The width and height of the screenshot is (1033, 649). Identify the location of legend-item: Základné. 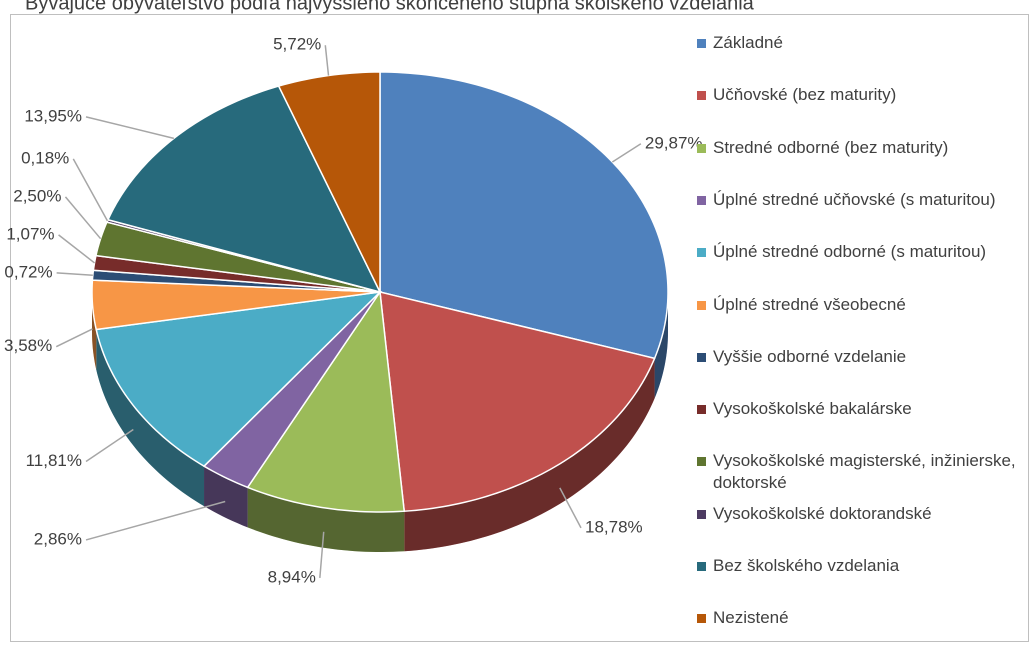
(862, 43).